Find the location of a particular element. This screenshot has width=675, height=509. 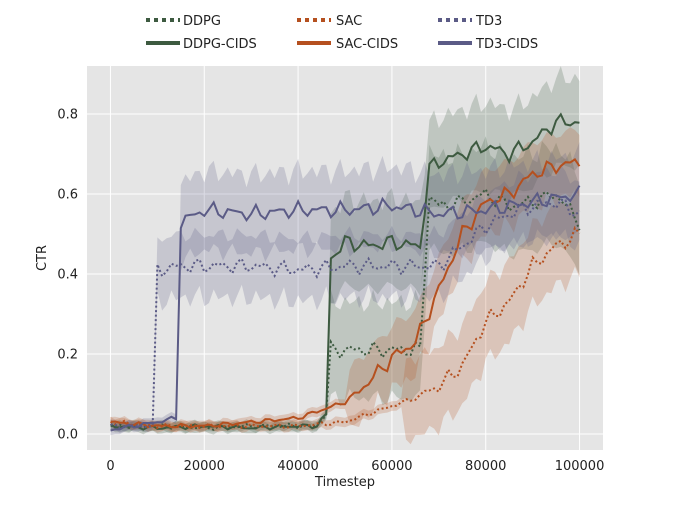

x-tick-label: 40000 is located at coordinates (297, 466).